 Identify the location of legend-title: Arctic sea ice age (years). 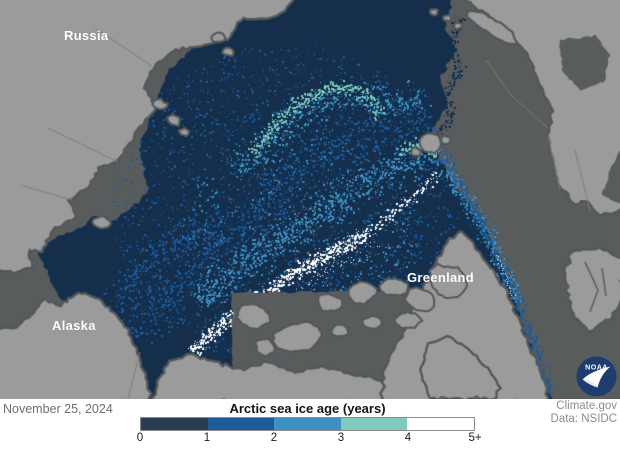
(307, 408).